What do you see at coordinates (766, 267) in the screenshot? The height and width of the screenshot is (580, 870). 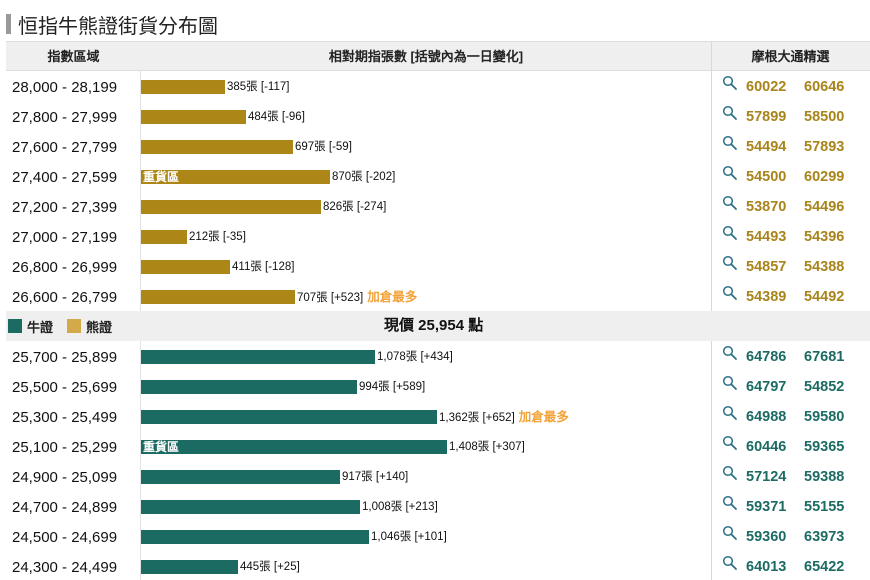 I see `warrant-code-link: 54857` at bounding box center [766, 267].